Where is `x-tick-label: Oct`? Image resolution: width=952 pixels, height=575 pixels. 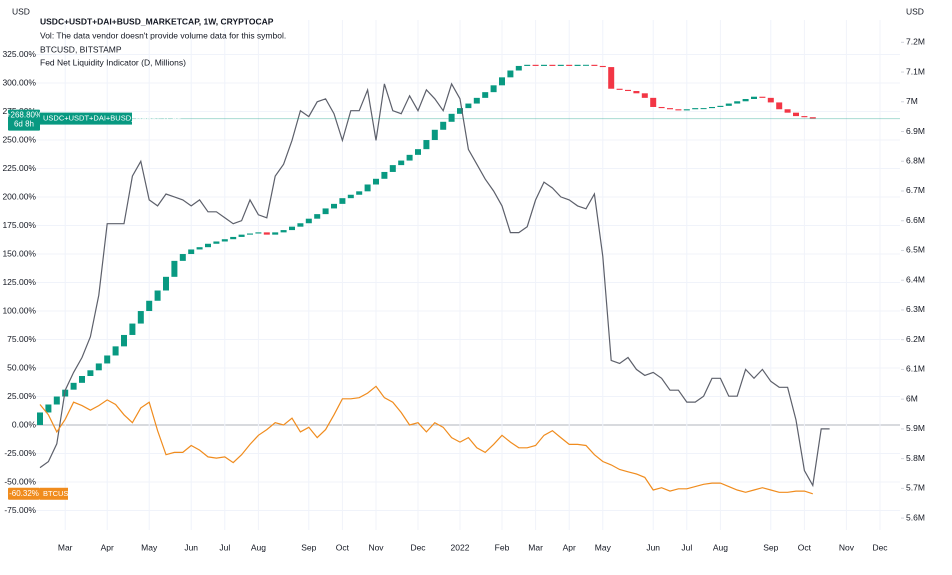 x-tick-label: Oct is located at coordinates (343, 547).